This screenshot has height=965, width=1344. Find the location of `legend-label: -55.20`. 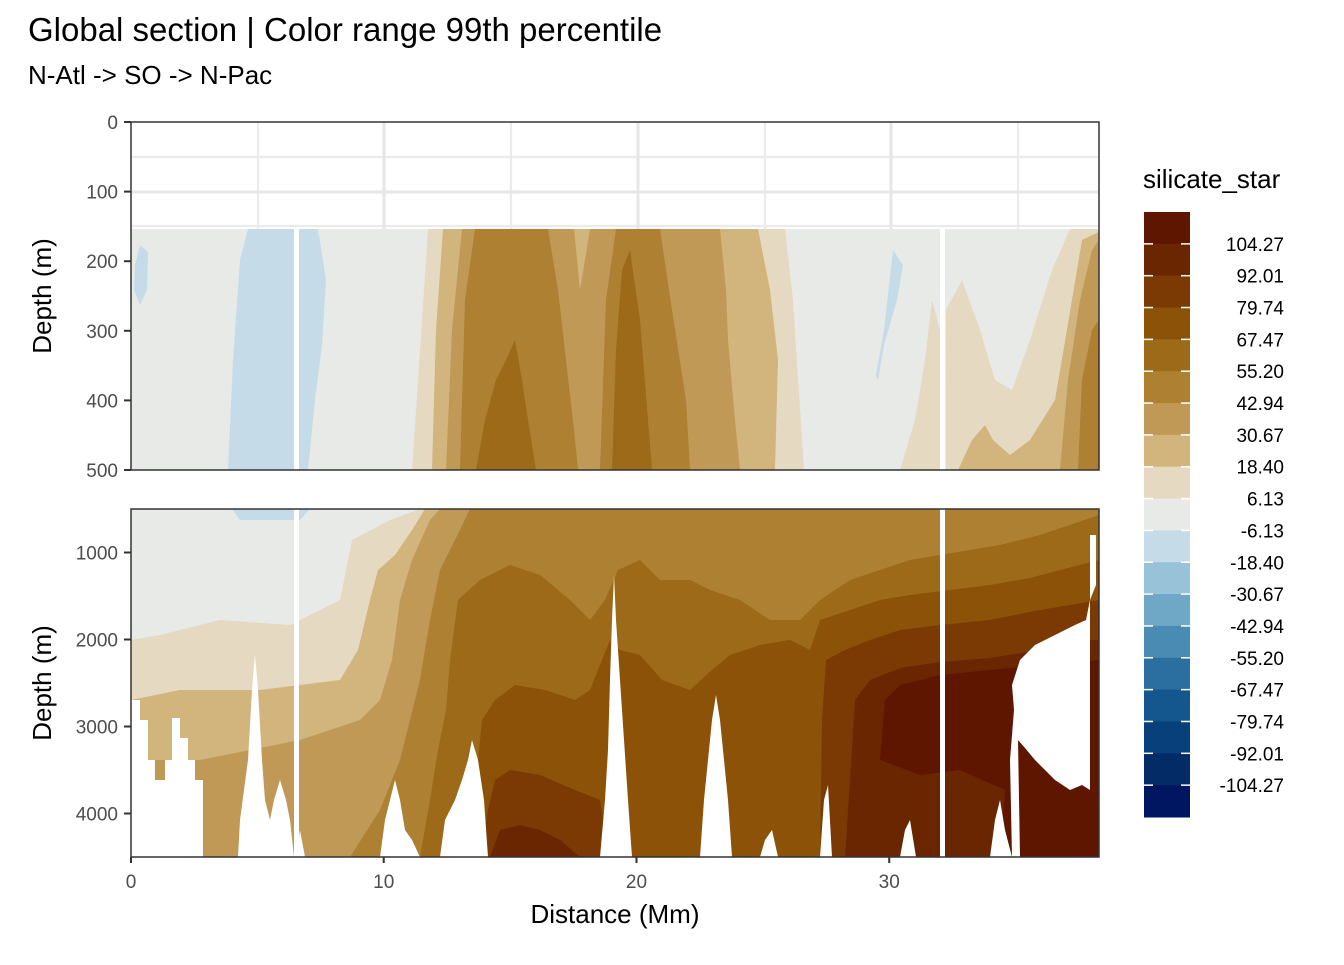

legend-label: -55.20 is located at coordinates (1257, 659).